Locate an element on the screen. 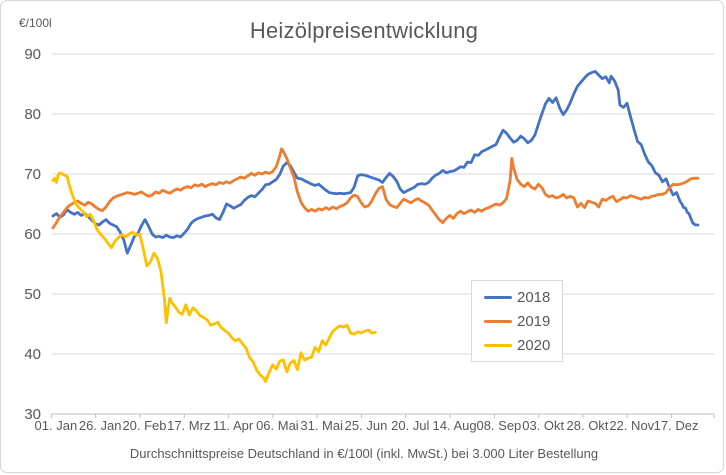 The width and height of the screenshot is (726, 475). x-tick-label: 03. Okt is located at coordinates (543, 425).